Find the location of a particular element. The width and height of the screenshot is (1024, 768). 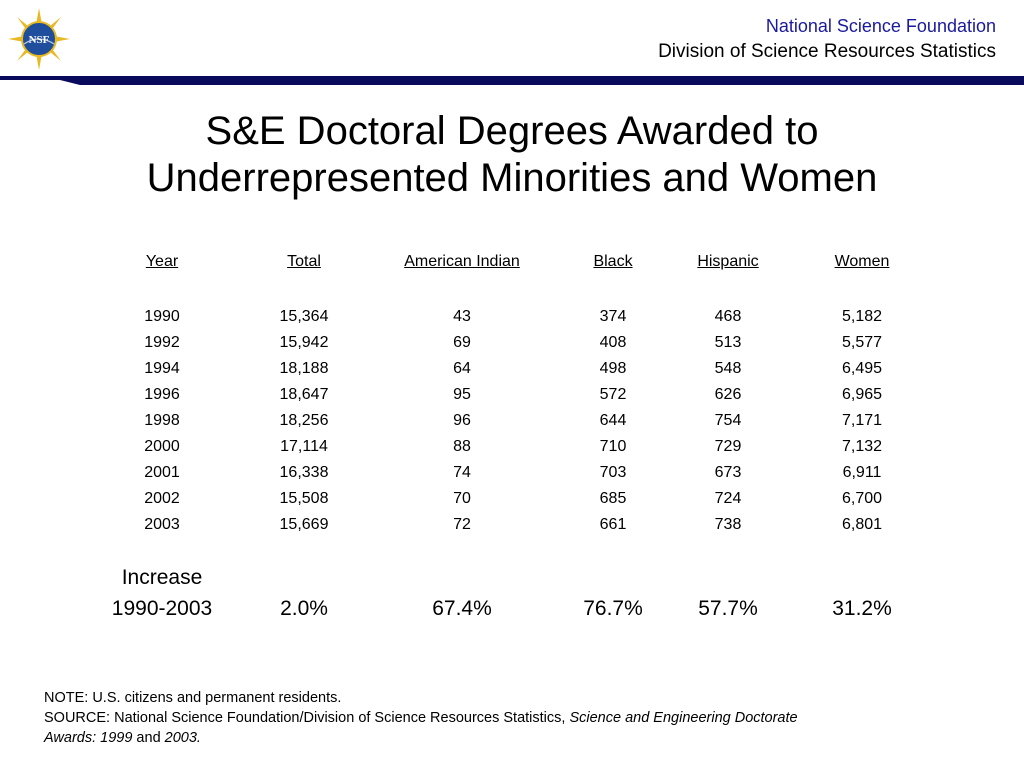

nsf-logo: NSF is located at coordinates (39, 39).